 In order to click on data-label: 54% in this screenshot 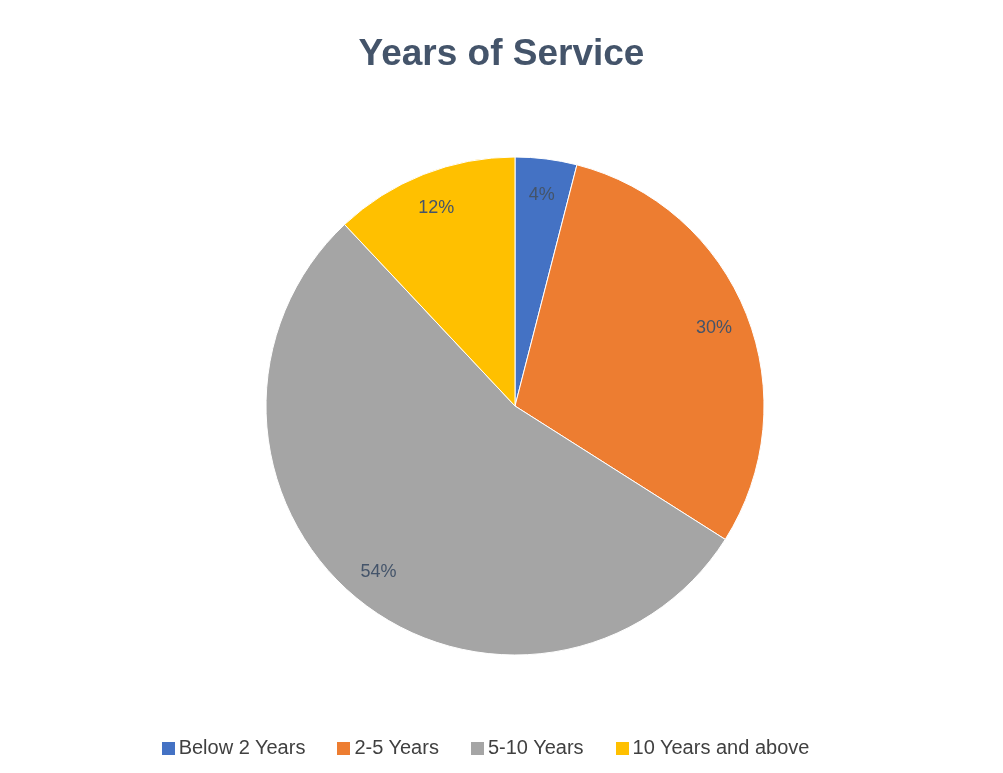, I will do `click(378, 571)`.